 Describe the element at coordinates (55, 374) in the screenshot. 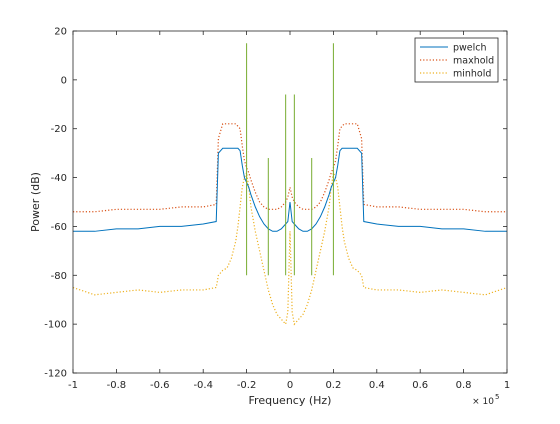

I see `y-tick-label: -120` at that location.